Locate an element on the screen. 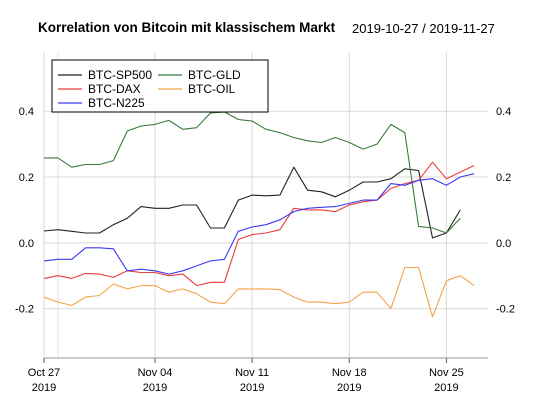  legend-label: BTC-GLD is located at coordinates (214, 75).